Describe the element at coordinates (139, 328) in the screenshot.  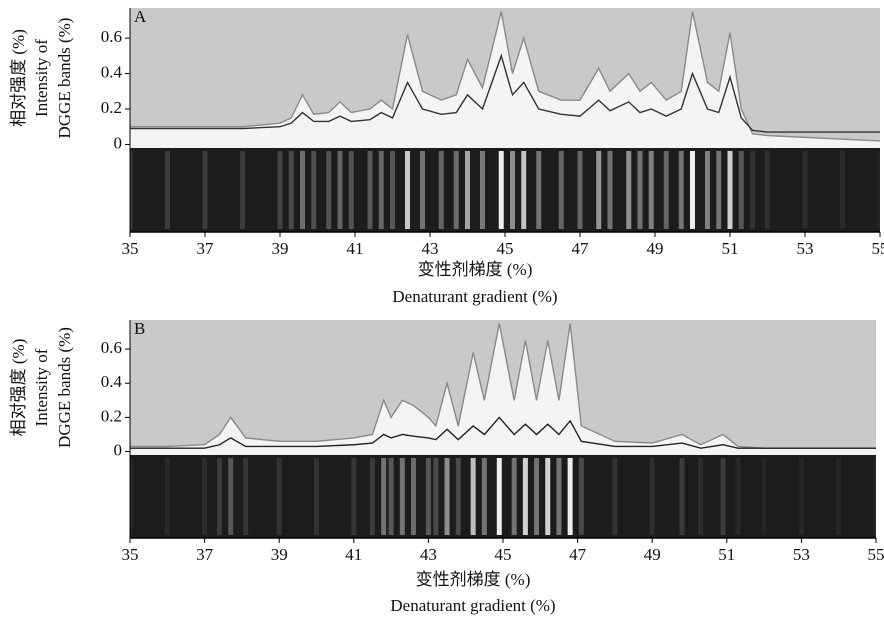
I see `panel-label: B` at that location.